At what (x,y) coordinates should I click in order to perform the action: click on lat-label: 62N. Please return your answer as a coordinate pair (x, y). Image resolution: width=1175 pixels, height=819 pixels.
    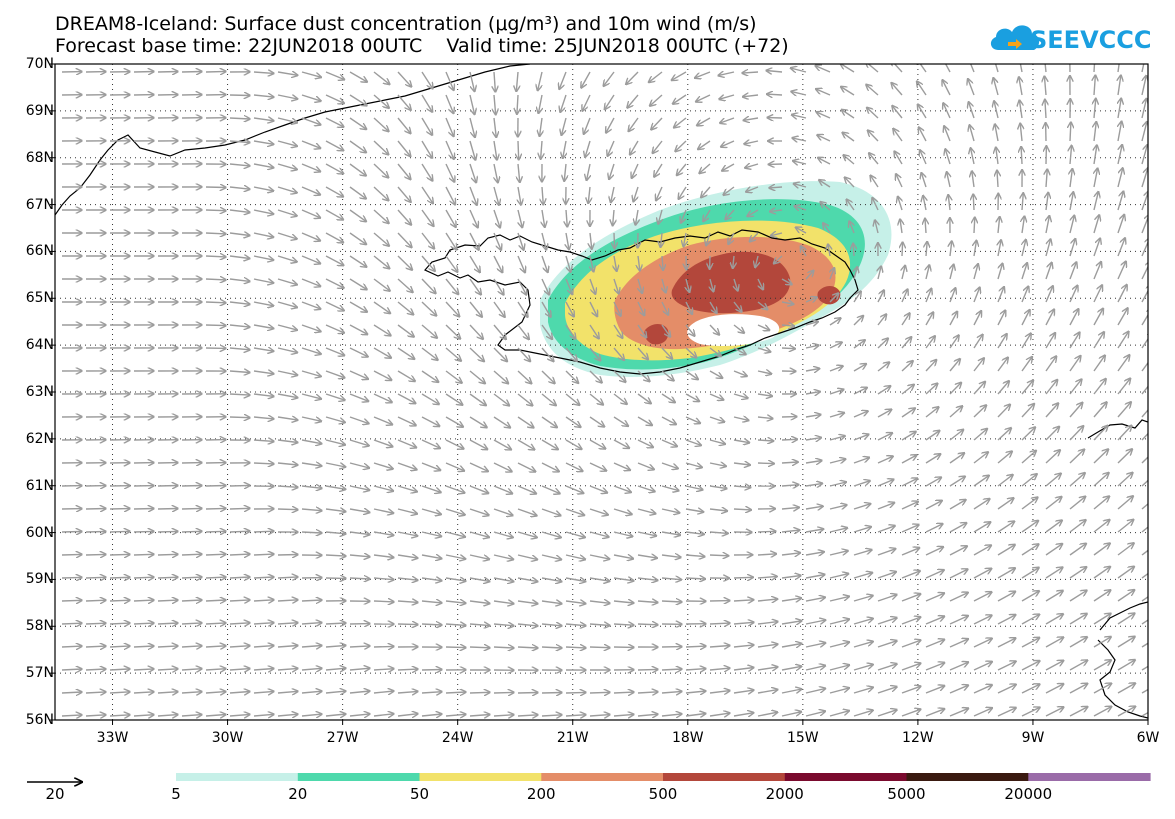
    Looking at the image, I should click on (30, 439).